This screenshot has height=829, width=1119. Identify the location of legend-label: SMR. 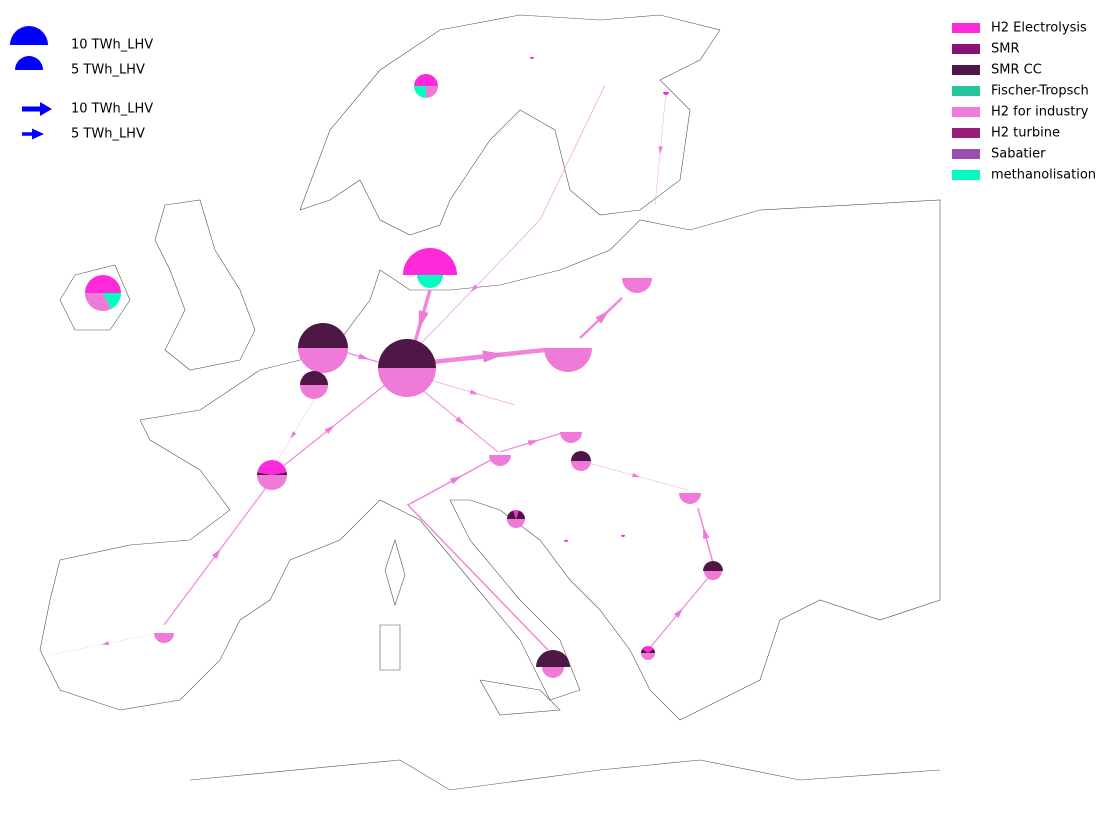
(1005, 49).